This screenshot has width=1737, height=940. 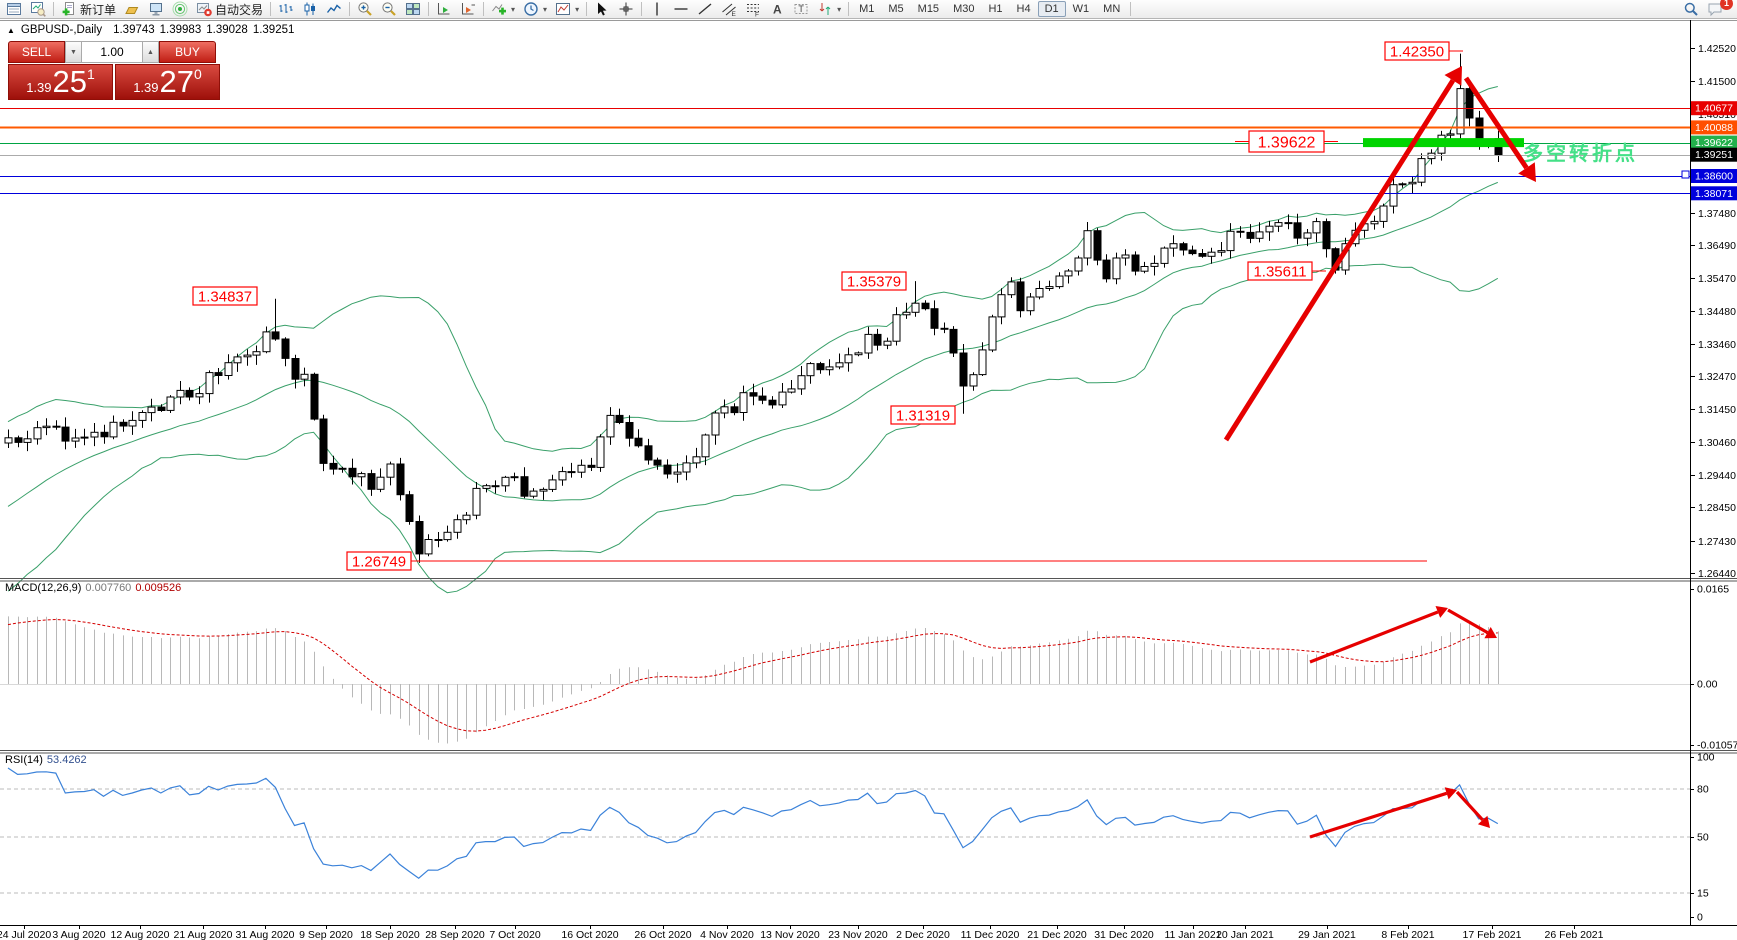 I want to click on svg-text: 1.29440, so click(x=1717, y=476).